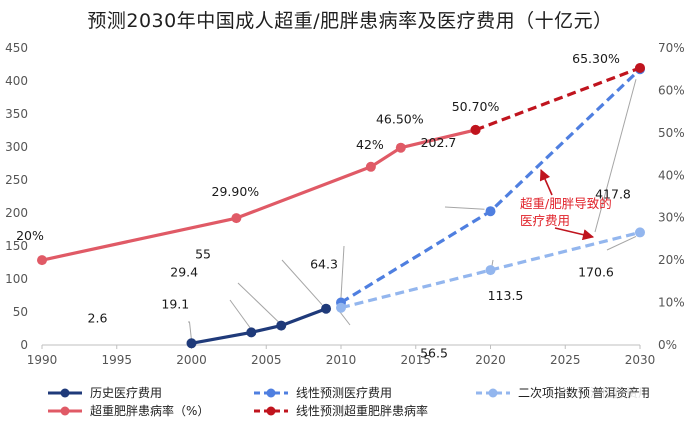 This screenshot has width=700, height=428. Describe the element at coordinates (476, 106) in the screenshot. I see `data-label: 50.70%` at that location.